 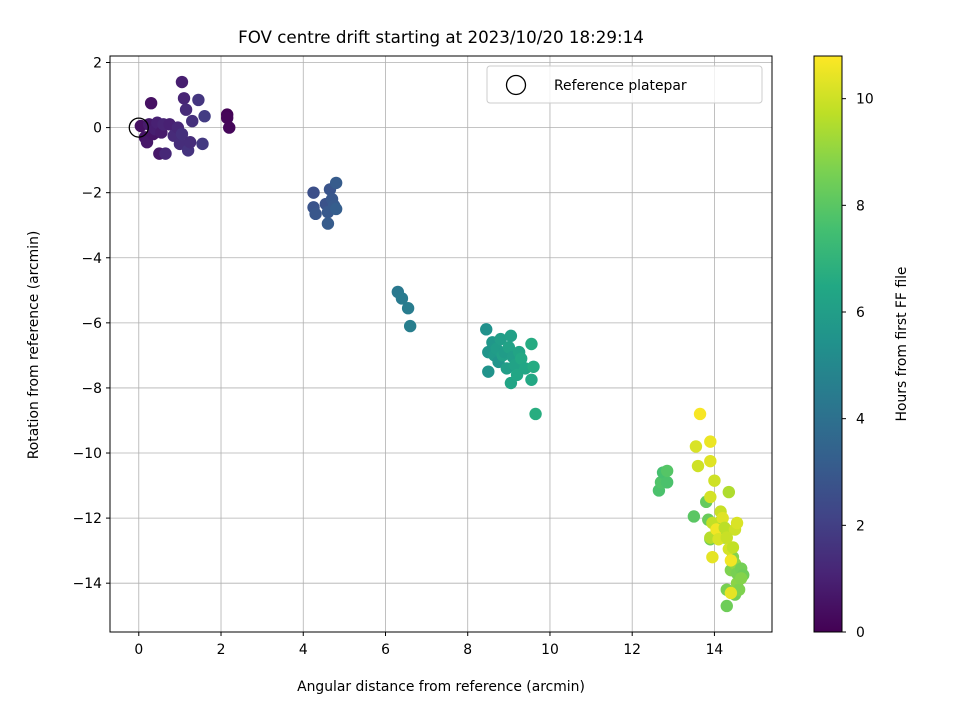 What do you see at coordinates (92, 194) in the screenshot?
I see `y-tick-label-2: −2` at bounding box center [92, 194].